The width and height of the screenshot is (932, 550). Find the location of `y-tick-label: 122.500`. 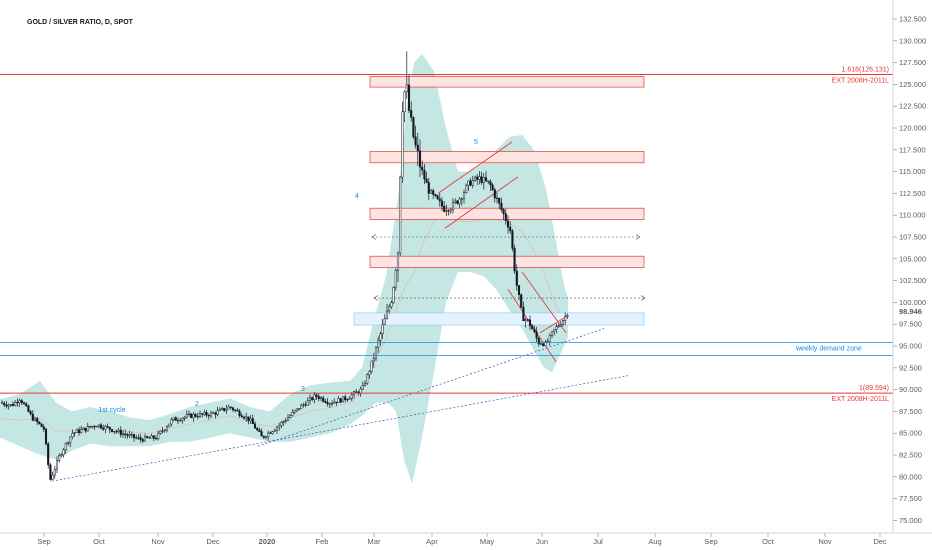

y-tick-label: 122.500 is located at coordinates (912, 106).